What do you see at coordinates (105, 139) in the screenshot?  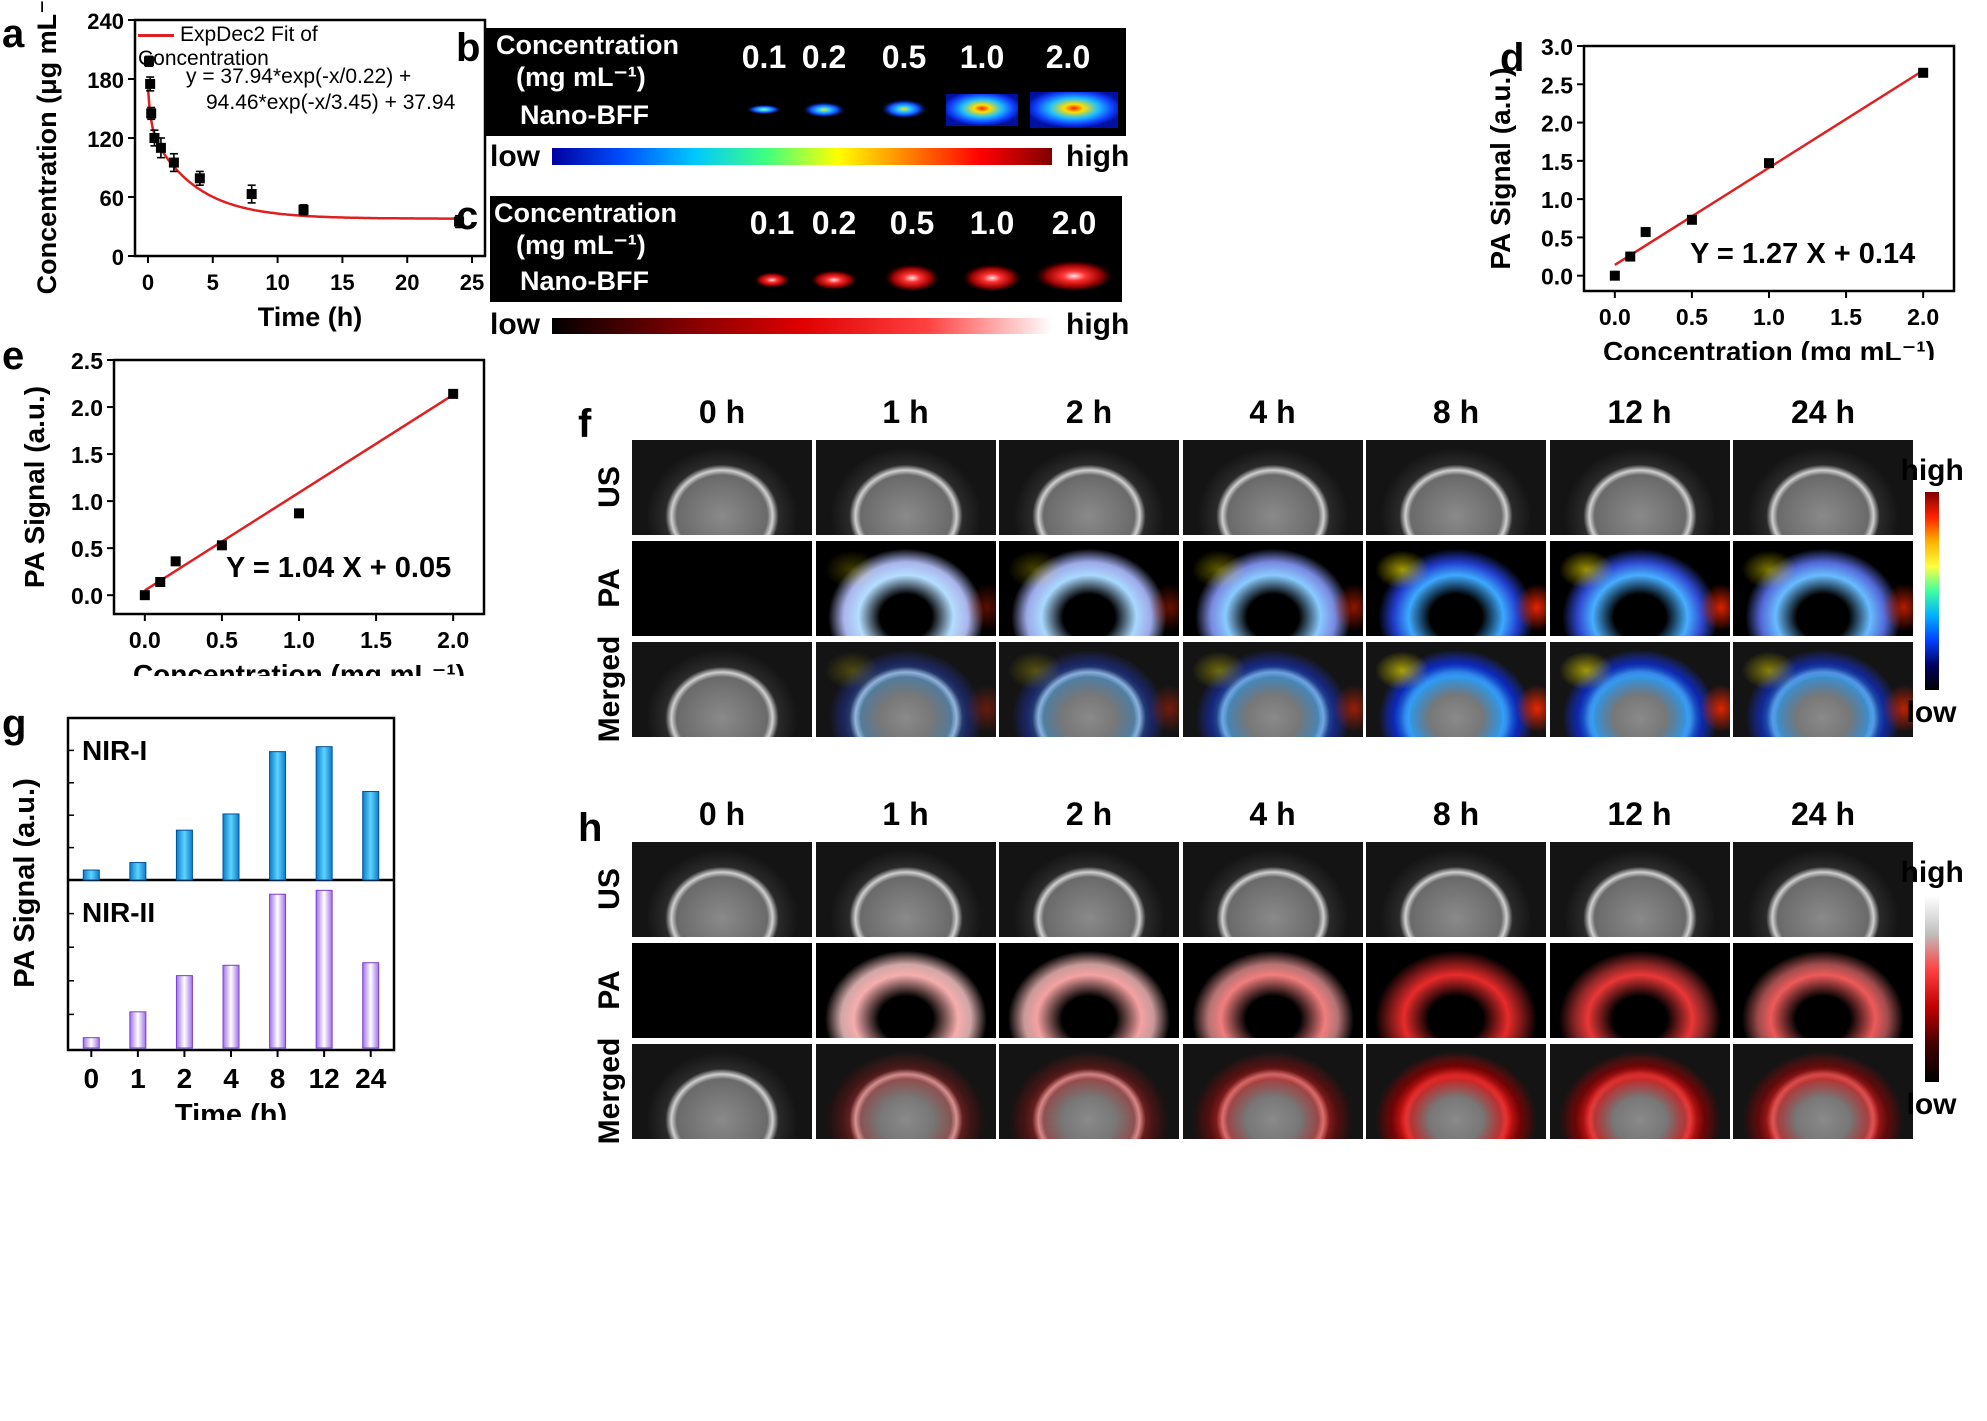 I see `y-tick-label: 120` at bounding box center [105, 139].